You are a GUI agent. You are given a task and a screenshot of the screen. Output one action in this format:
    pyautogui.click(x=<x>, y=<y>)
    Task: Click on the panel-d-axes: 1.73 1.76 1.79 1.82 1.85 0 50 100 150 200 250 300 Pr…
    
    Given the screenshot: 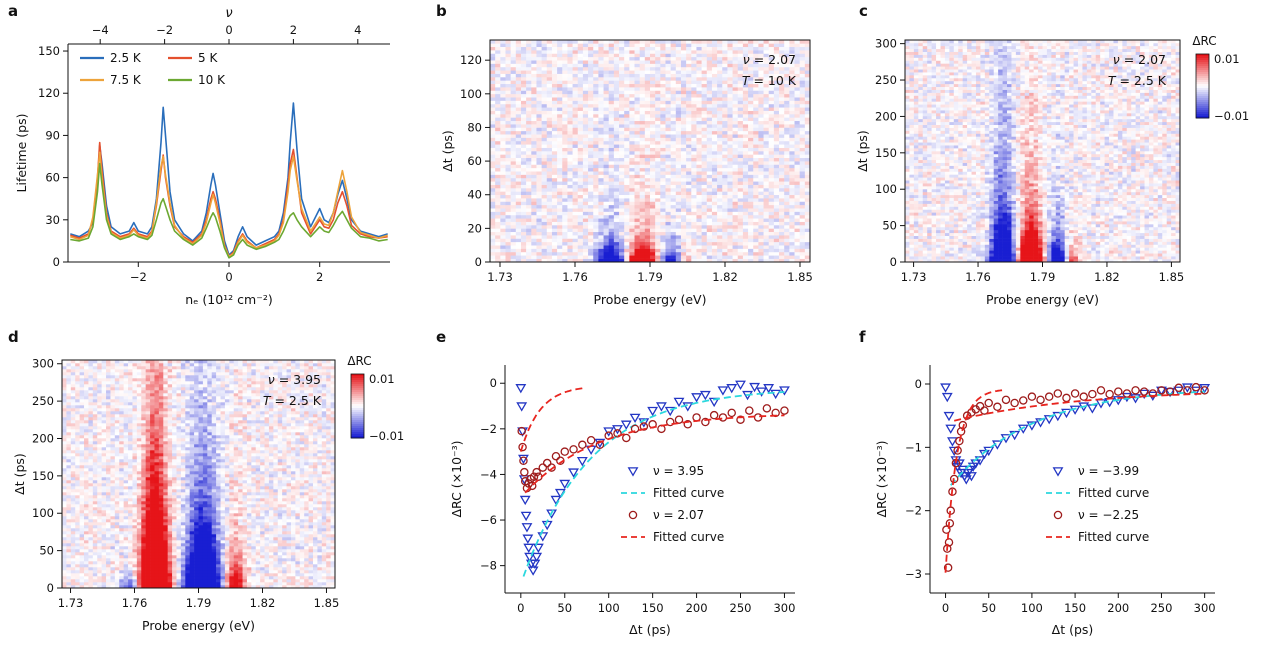 What is the action you would take?
    pyautogui.click(x=208, y=493)
    